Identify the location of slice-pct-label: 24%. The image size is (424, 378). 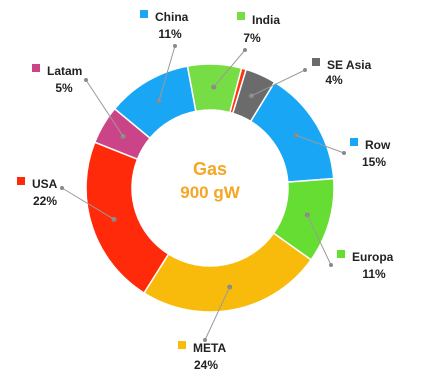
(206, 365).